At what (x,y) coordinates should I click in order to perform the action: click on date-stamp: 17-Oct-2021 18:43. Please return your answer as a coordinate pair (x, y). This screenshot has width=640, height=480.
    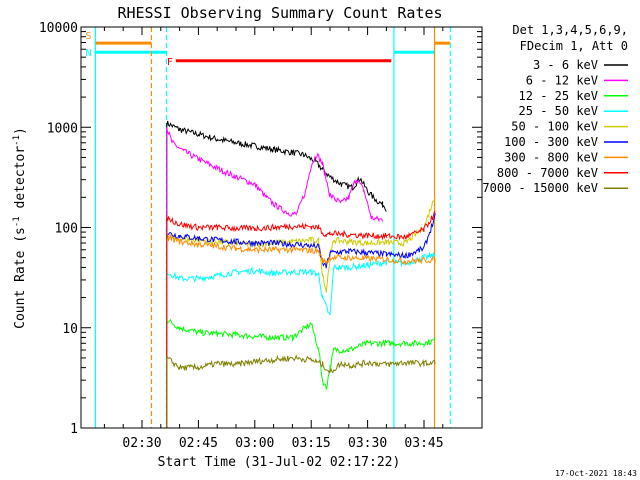
    Looking at the image, I should click on (596, 473).